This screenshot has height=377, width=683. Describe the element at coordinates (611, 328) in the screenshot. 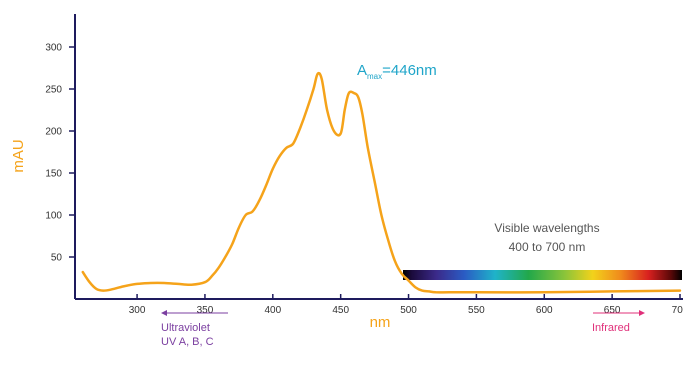

I see `ir-label: Infrared` at that location.